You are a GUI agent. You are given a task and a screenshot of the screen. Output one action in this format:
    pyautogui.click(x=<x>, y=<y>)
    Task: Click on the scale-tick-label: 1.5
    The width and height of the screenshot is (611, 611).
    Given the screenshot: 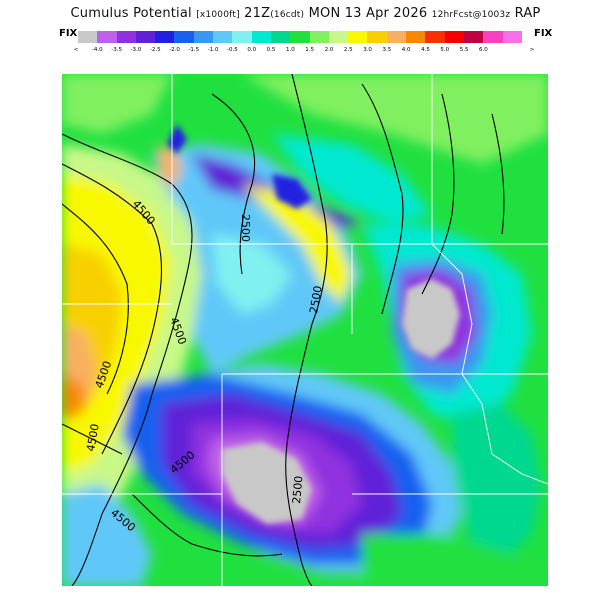 What is the action you would take?
    pyautogui.click(x=310, y=50)
    